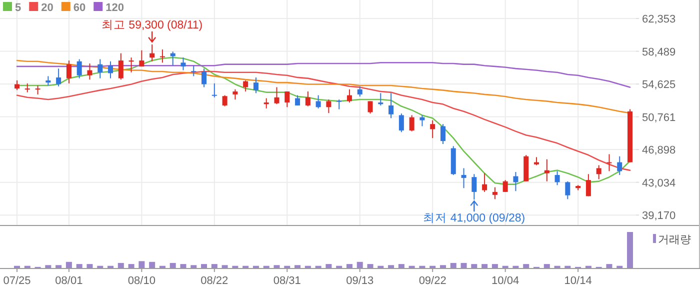 The image size is (700, 289). I want to click on legend-label: 120, so click(115, 8).